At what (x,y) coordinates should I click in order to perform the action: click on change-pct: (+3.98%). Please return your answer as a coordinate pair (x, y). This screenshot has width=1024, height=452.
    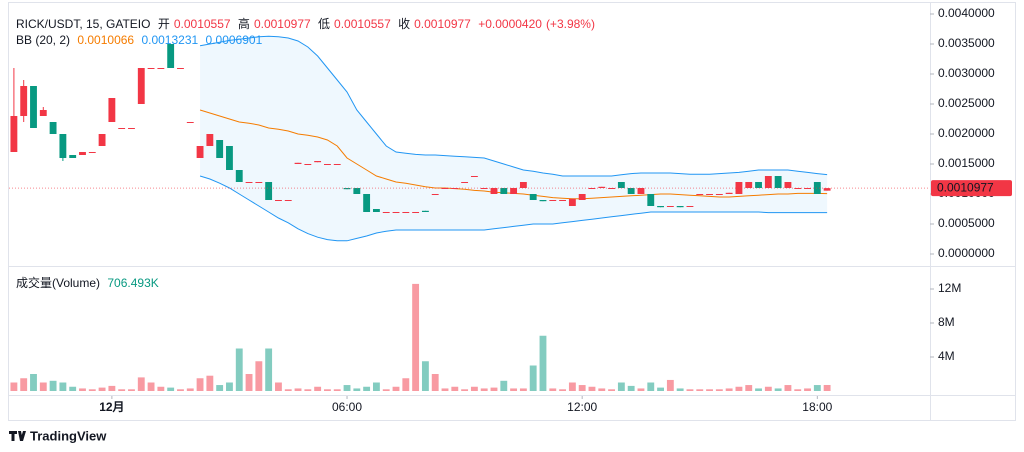
    Looking at the image, I should click on (570, 24).